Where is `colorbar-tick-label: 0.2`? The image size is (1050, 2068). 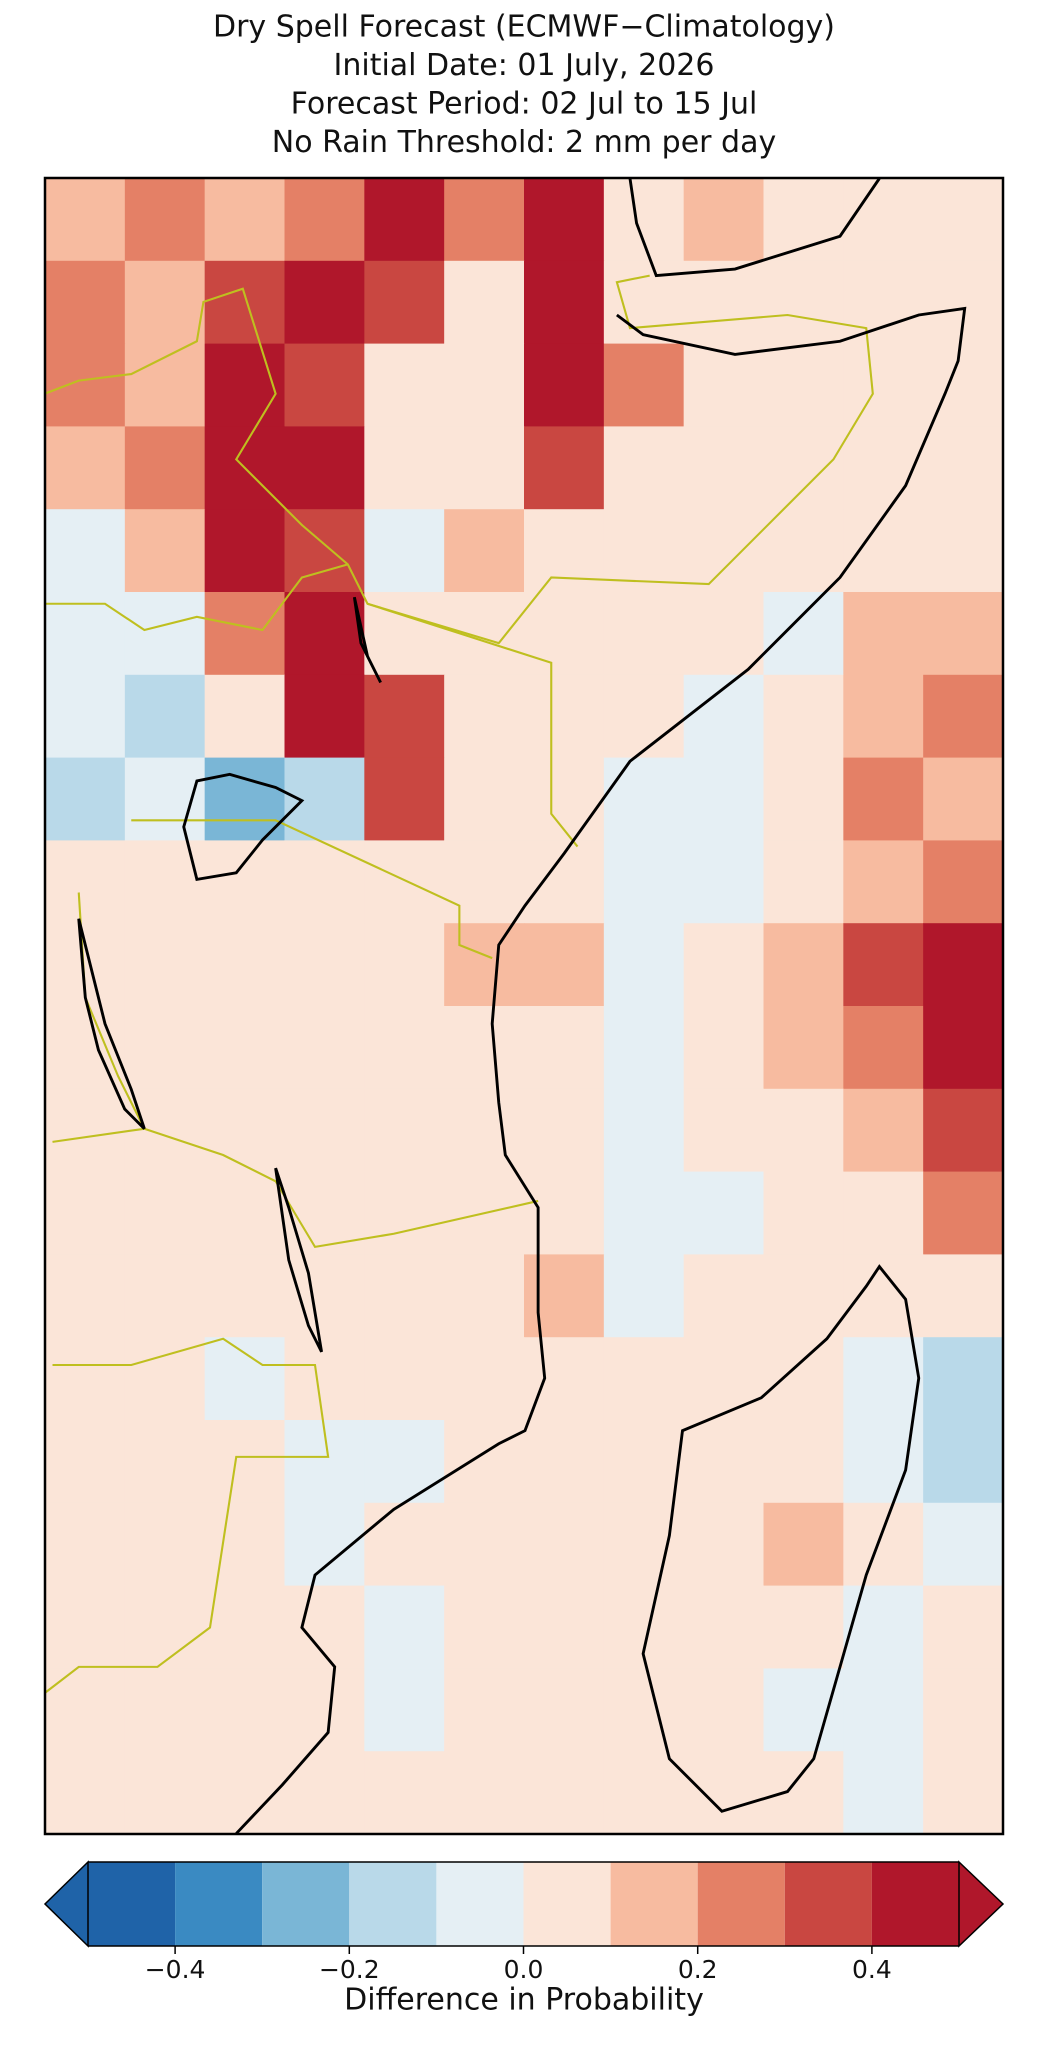 colorbar-tick-label: 0.2 is located at coordinates (698, 1969).